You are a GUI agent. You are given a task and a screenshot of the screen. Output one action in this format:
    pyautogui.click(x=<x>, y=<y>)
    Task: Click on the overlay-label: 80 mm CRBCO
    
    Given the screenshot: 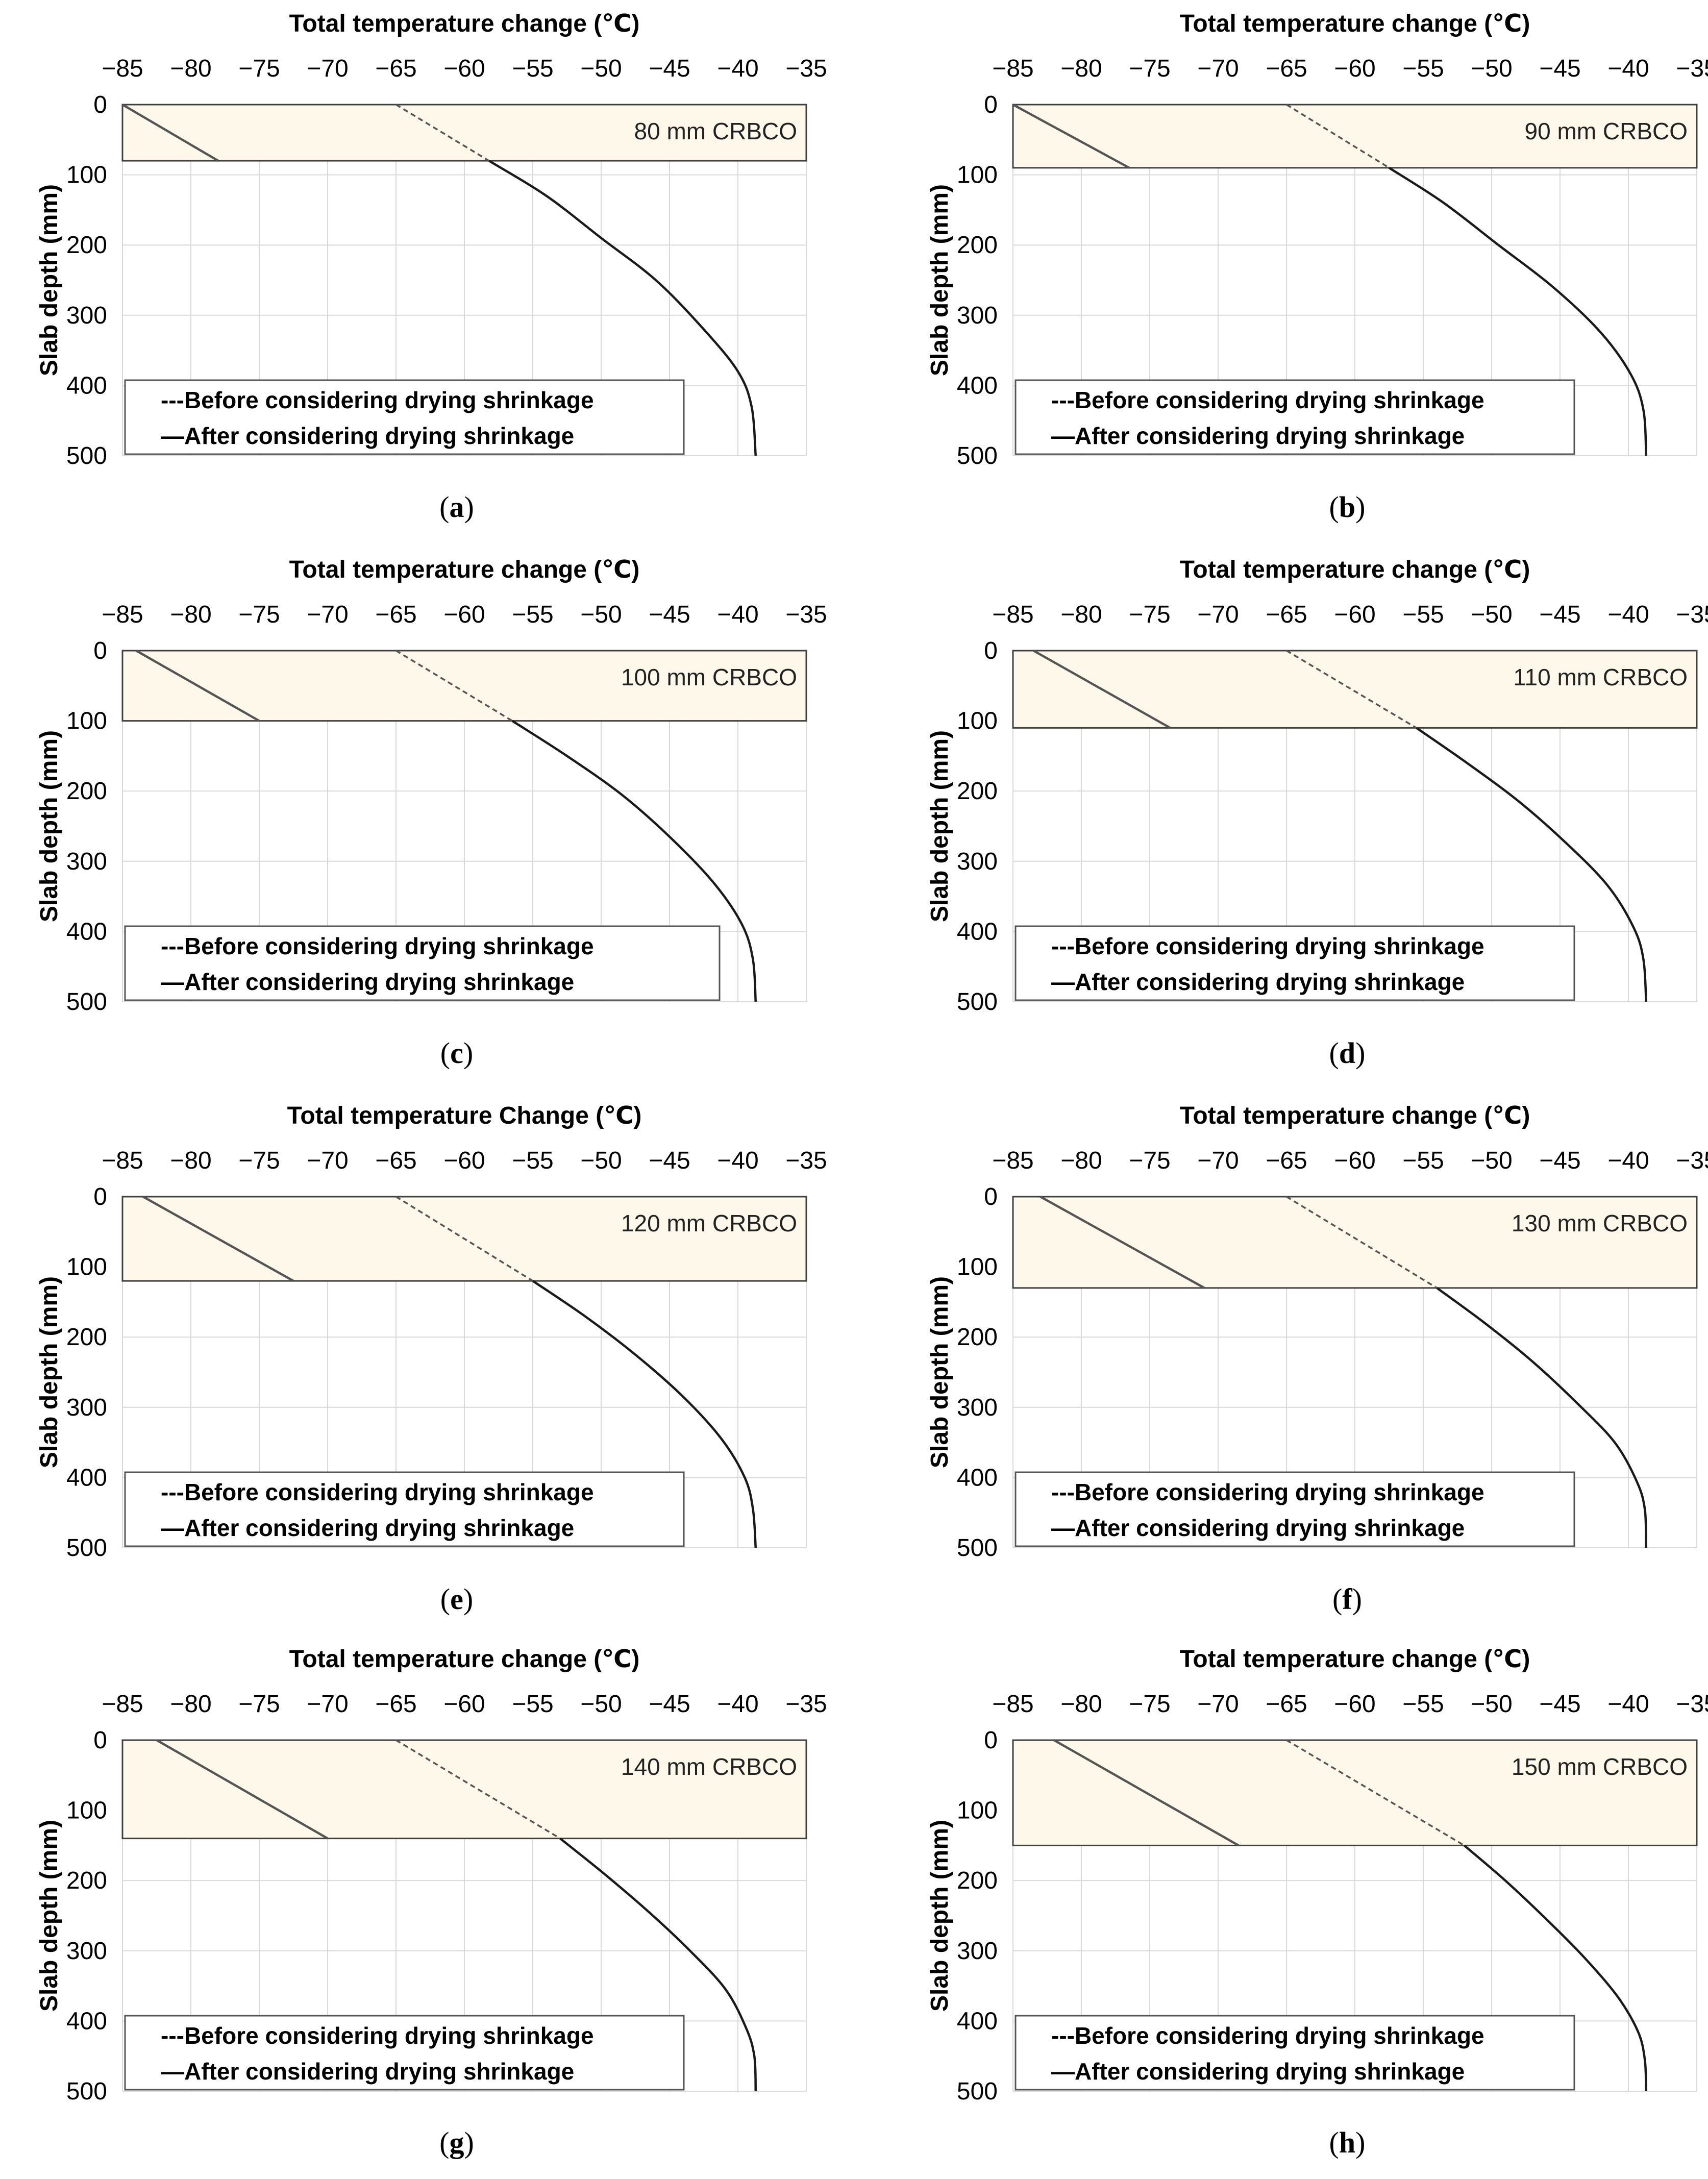 What is the action you would take?
    pyautogui.click(x=716, y=131)
    